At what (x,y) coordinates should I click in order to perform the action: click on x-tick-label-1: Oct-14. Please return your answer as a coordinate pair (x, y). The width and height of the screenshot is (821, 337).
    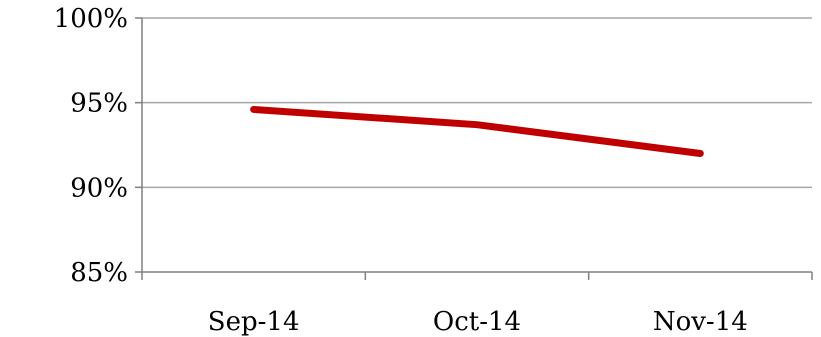
    Looking at the image, I should click on (477, 322).